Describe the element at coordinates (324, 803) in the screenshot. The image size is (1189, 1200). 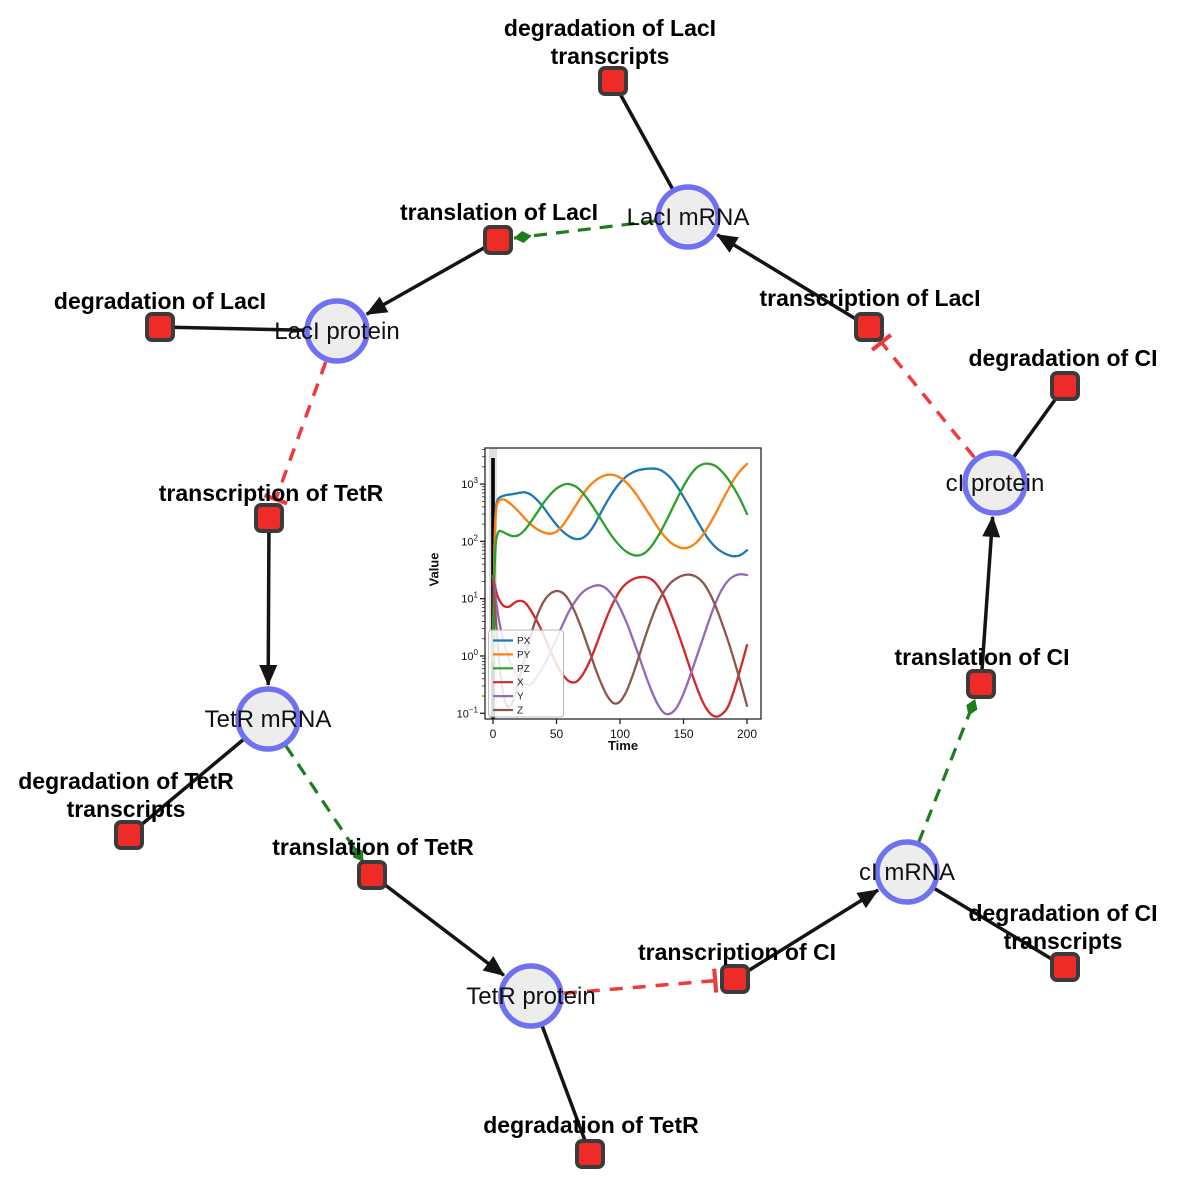
I see `edge-modifier-tetr-mrna-translation-tetr` at that location.